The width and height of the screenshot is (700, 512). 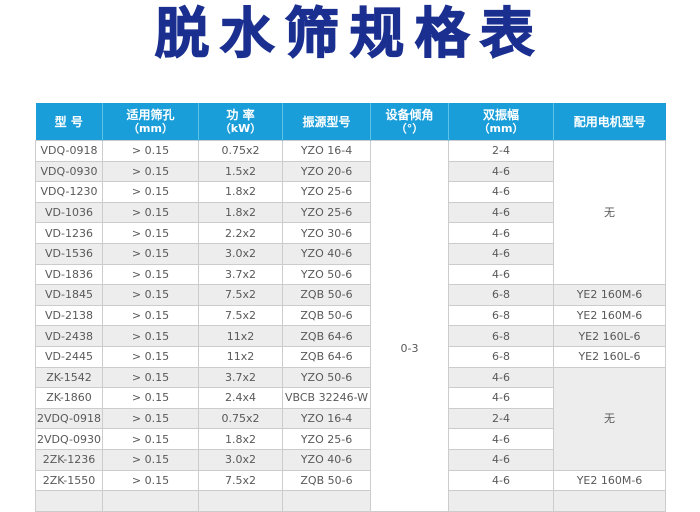 What do you see at coordinates (409, 122) in the screenshot?
I see `col-header-inclination: 设备倾角 （°）` at bounding box center [409, 122].